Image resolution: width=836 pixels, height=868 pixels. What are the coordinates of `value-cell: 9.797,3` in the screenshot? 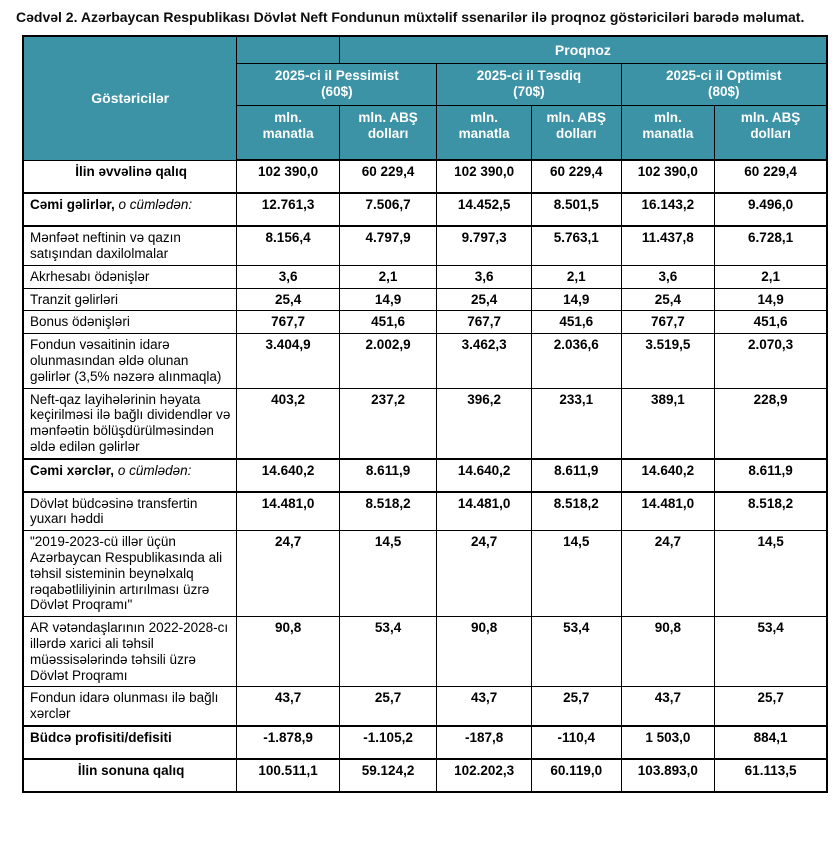 It's located at (484, 245).